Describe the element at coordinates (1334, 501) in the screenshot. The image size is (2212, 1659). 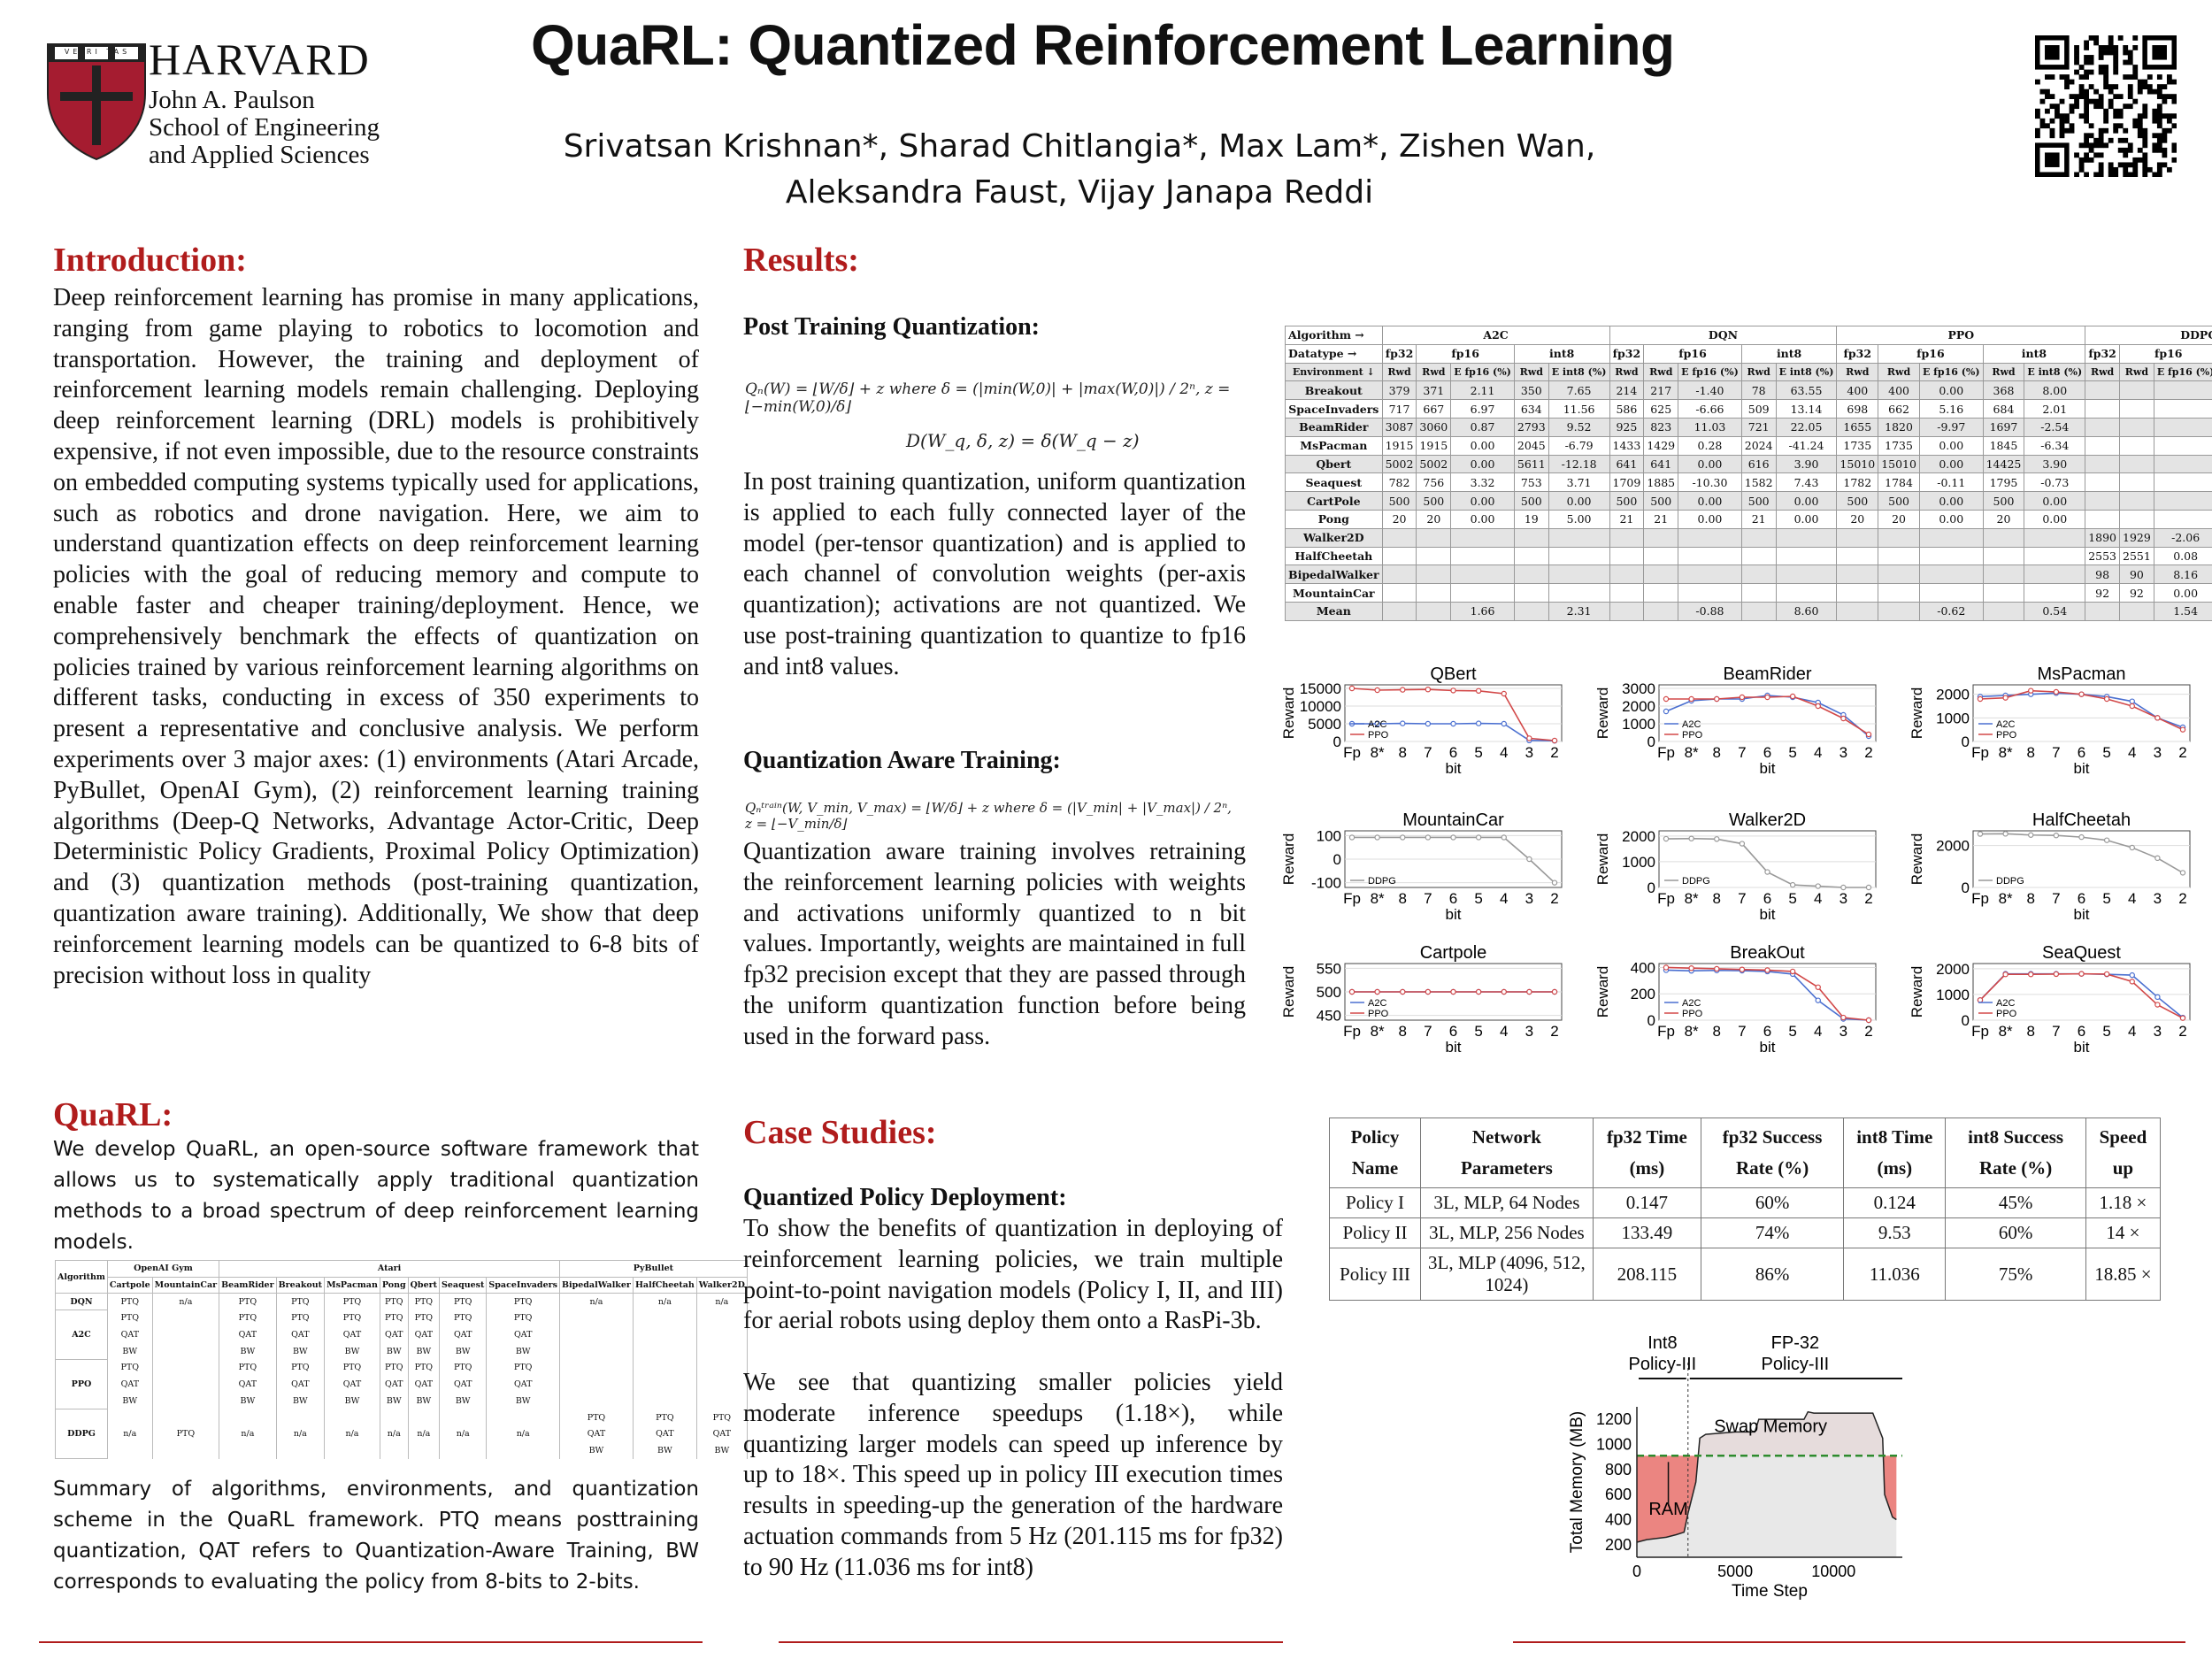
I see `env-cell: CartPole` at that location.